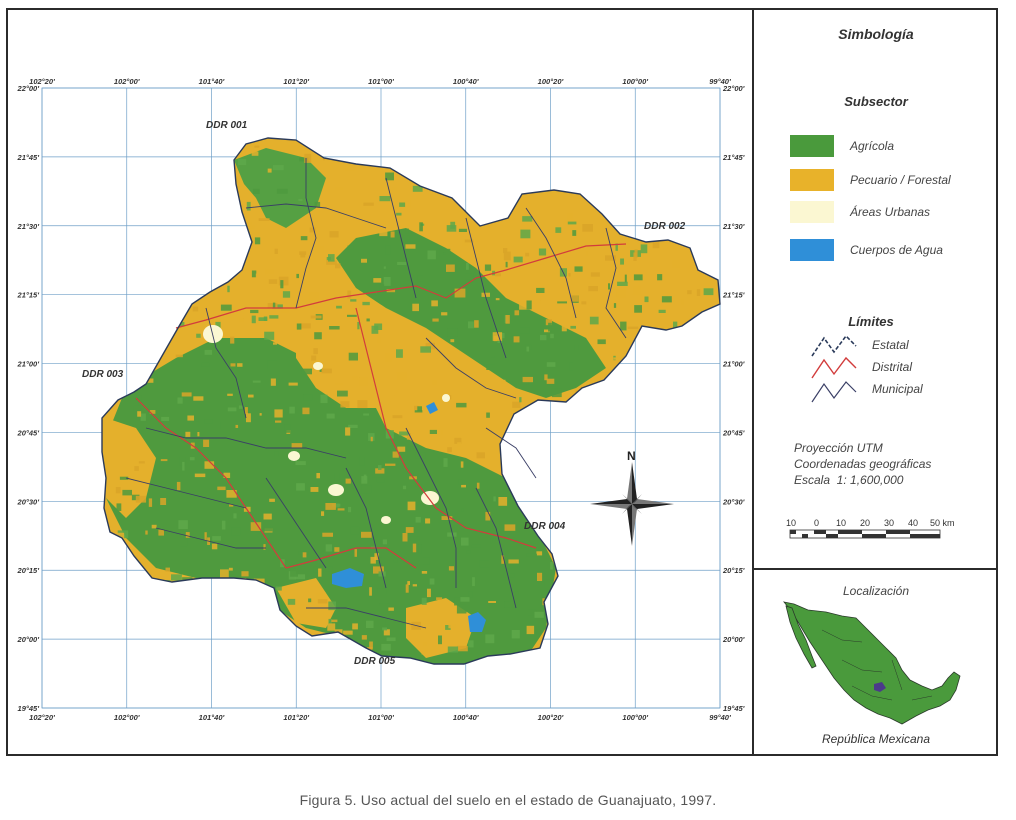 This screenshot has width=1016, height=820. What do you see at coordinates (872, 663) in the screenshot?
I see `mexico-location-map` at bounding box center [872, 663].